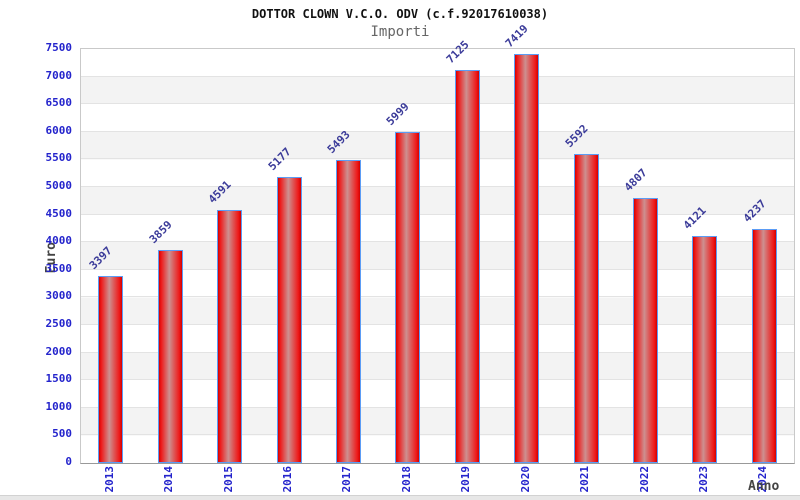 The height and width of the screenshot is (500, 800). What do you see at coordinates (287, 479) in the screenshot?
I see `x-tick-label: 2016` at bounding box center [287, 479].